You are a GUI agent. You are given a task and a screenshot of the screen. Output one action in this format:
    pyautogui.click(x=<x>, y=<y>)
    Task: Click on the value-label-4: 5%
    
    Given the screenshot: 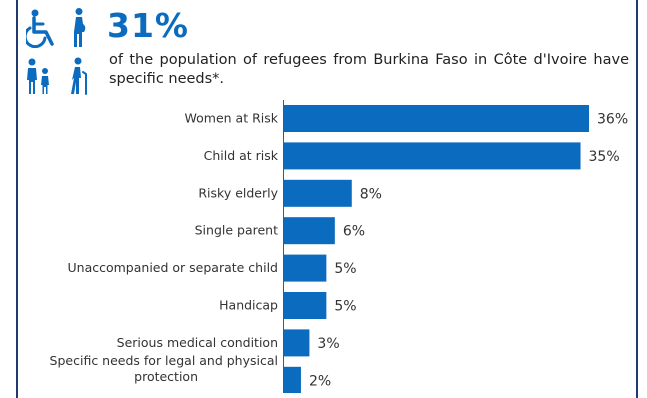 What is the action you would take?
    pyautogui.click(x=345, y=269)
    